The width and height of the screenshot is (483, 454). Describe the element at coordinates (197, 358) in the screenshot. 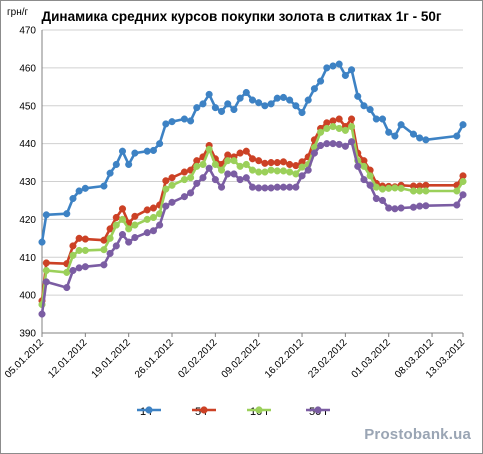

I see `x-tick-label-02.02.2012: 02.02.2012` at that location.